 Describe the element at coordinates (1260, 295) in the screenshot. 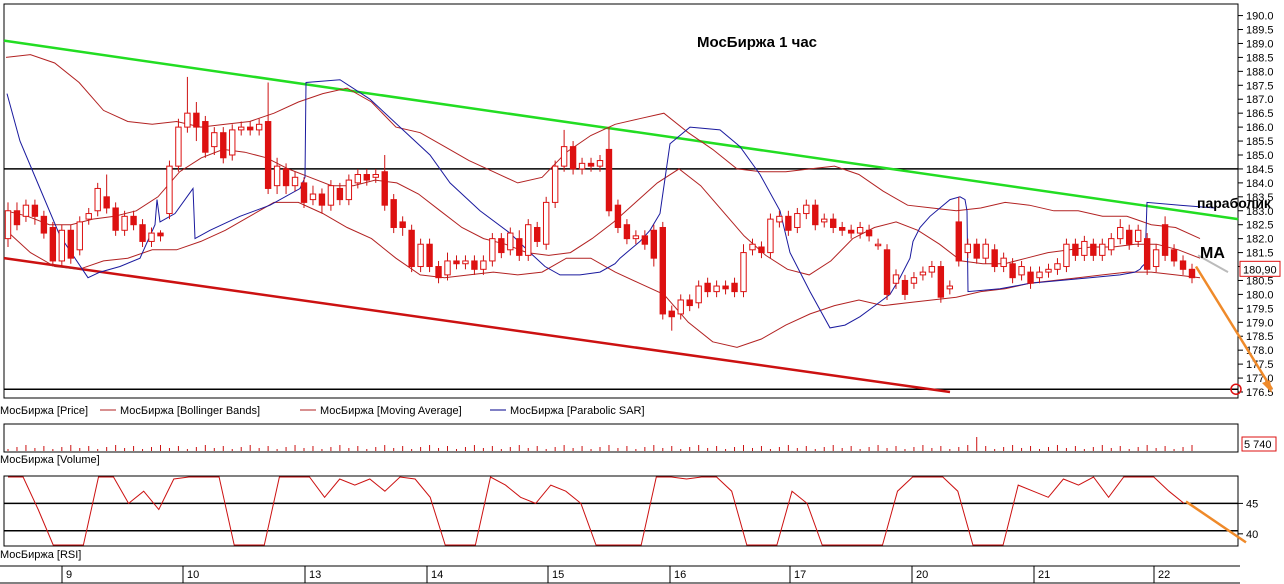

I see `price-tick-label: 180.0` at that location.